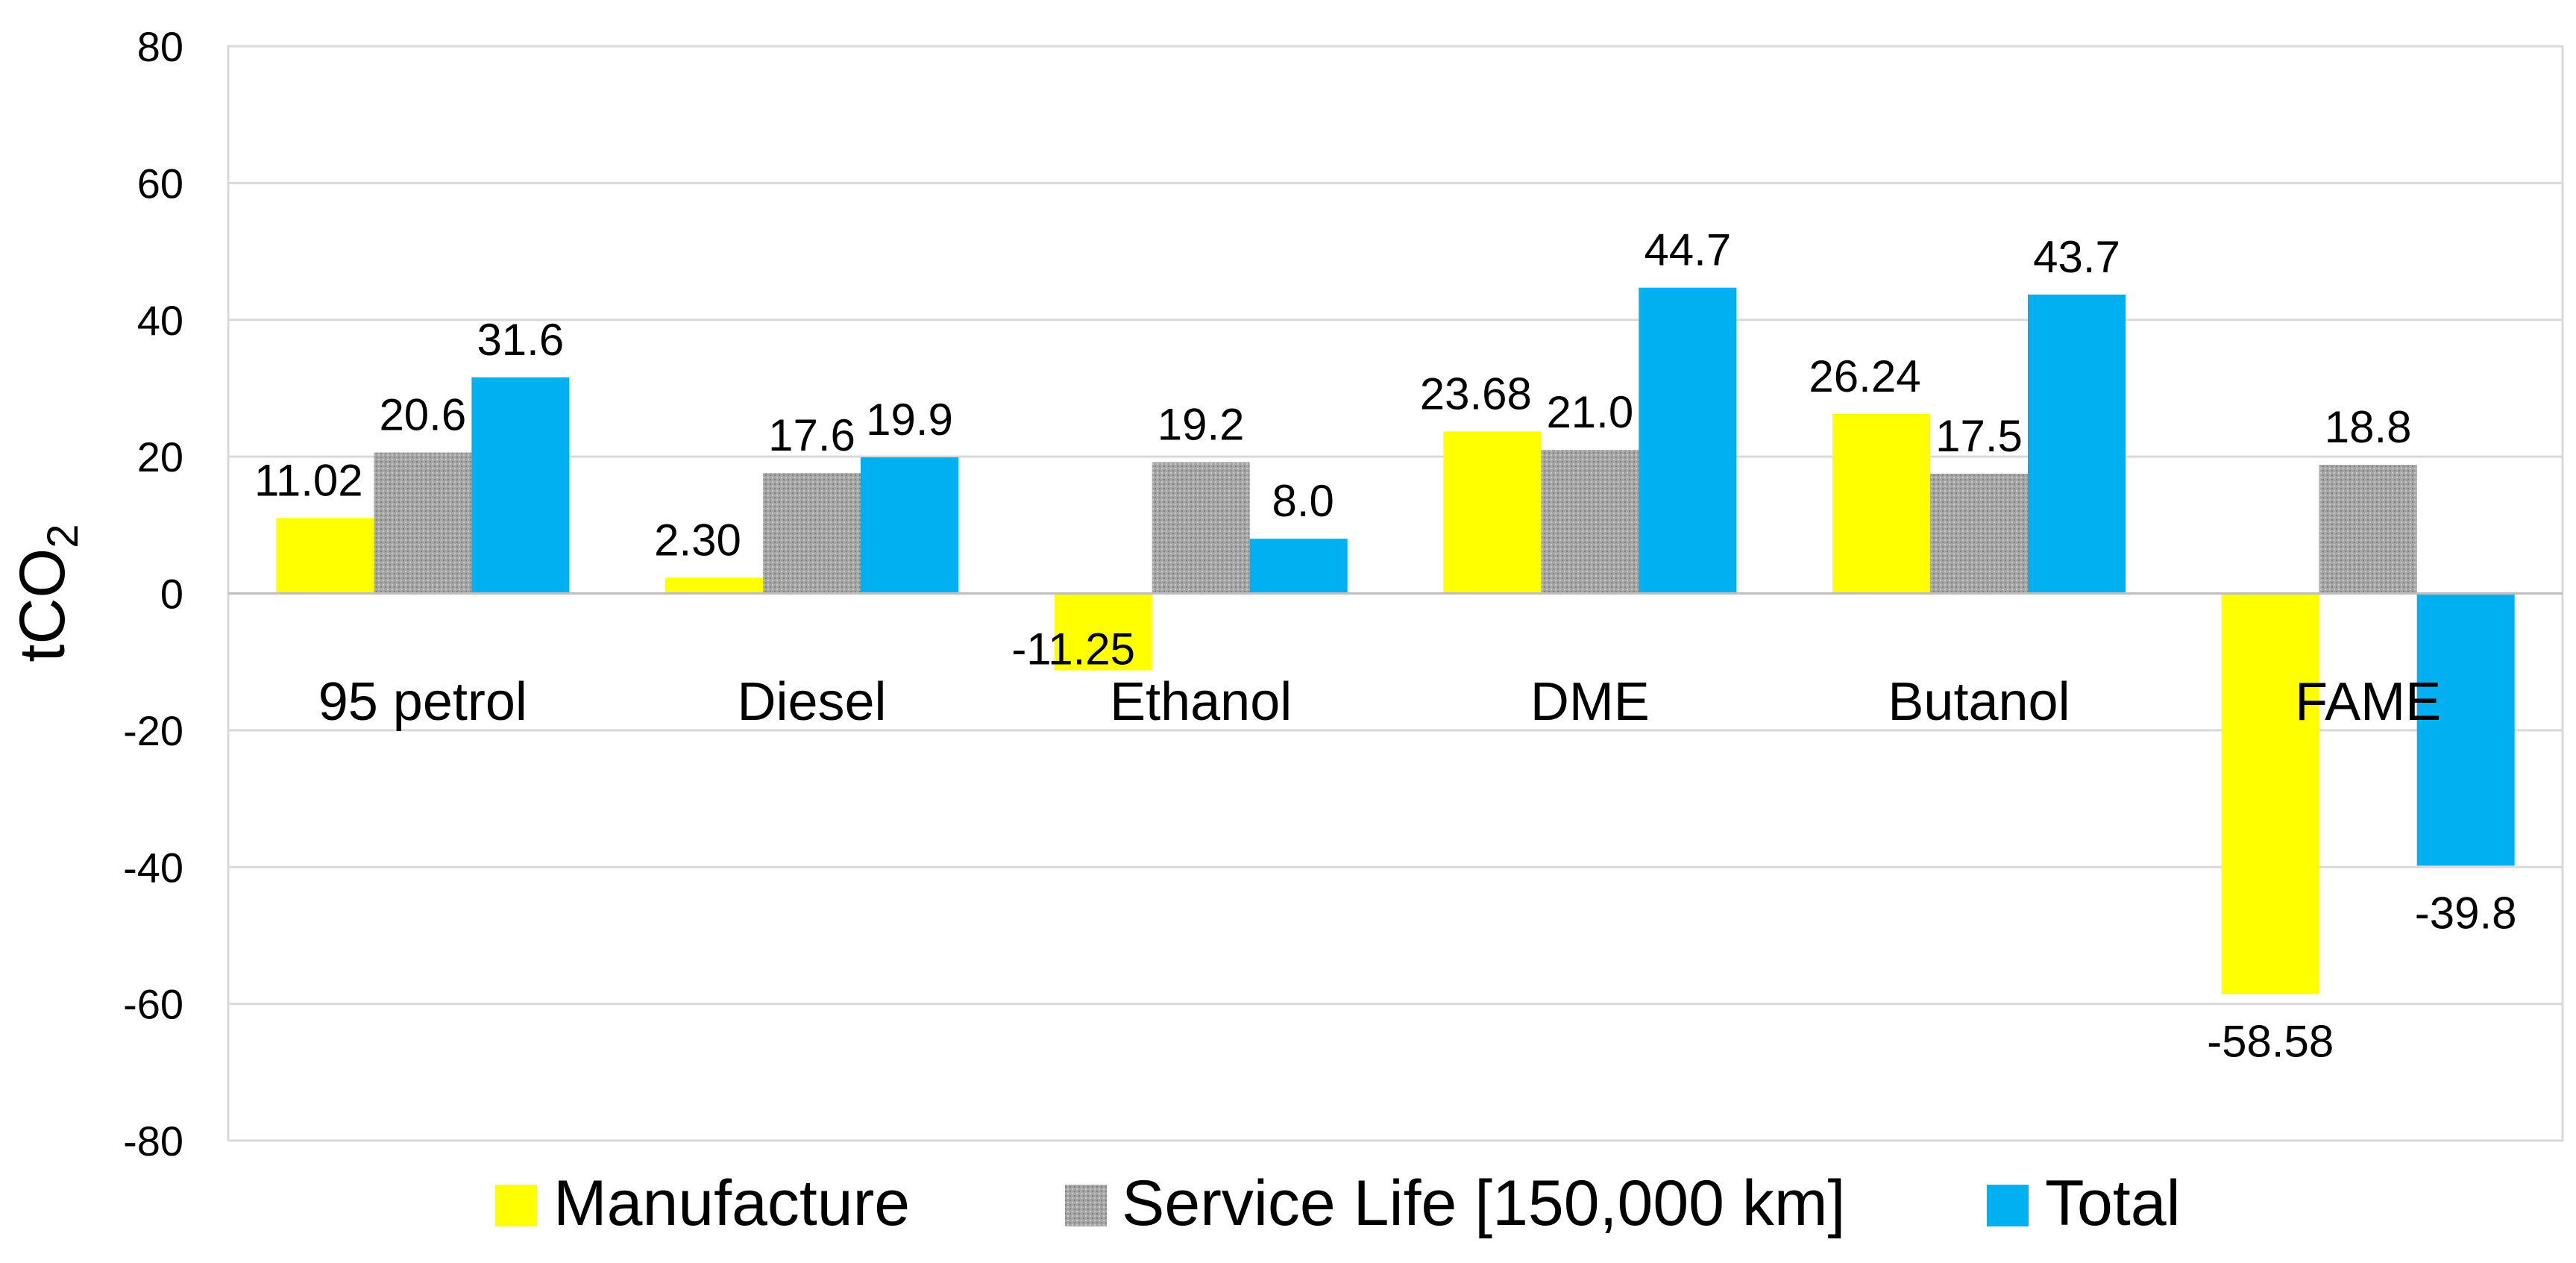 This screenshot has width=2576, height=1263. I want to click on y-tick-label: 20, so click(160, 456).